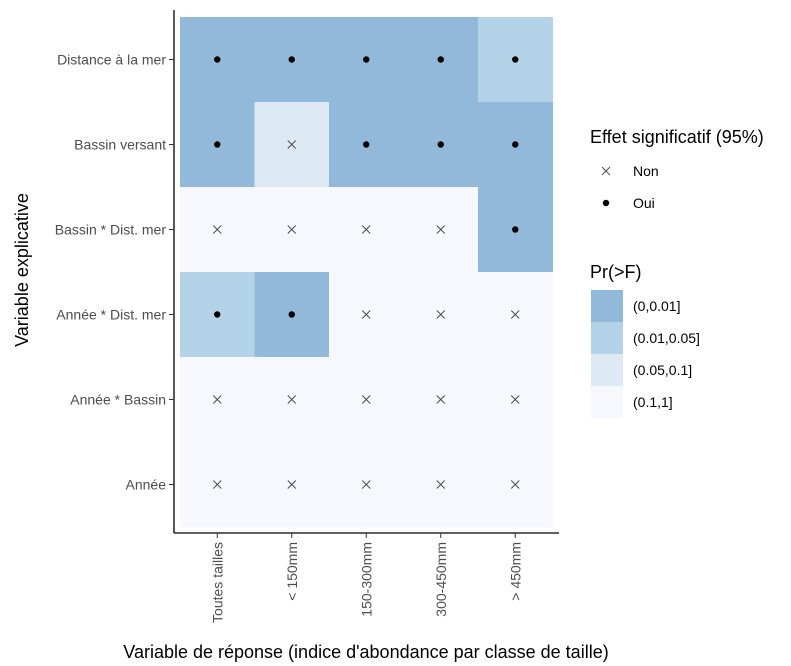 Image resolution: width=791 pixels, height=666 pixels. I want to click on x-tick-label: < 150mm, so click(292, 571).